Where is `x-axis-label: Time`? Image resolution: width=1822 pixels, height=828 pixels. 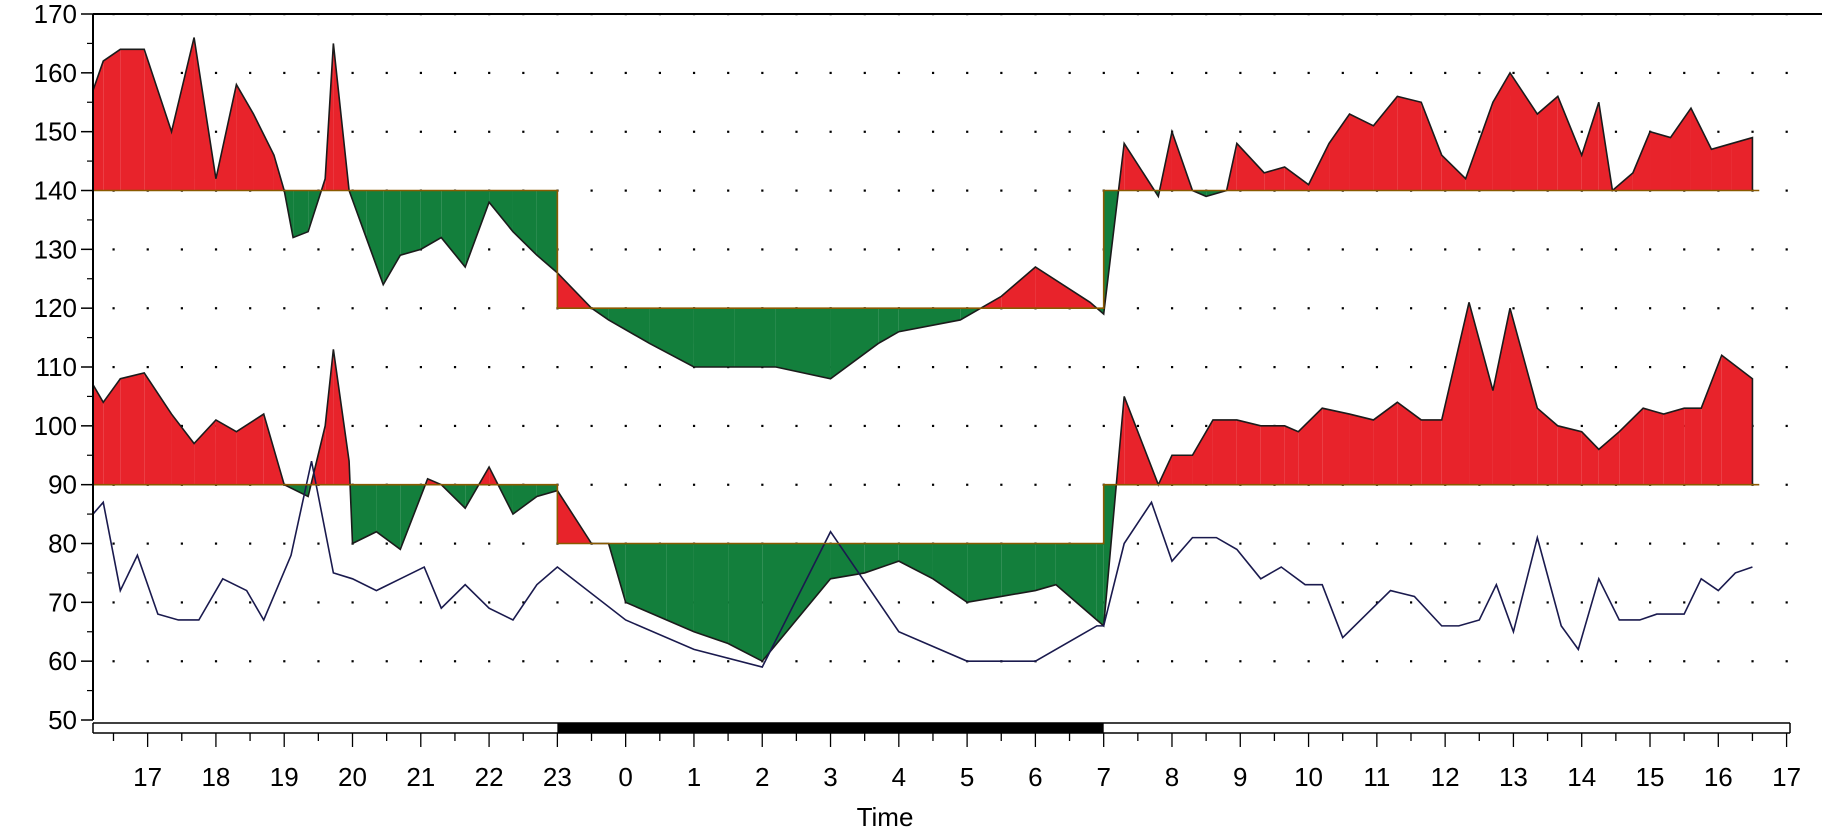 x-axis-label: Time is located at coordinates (885, 815).